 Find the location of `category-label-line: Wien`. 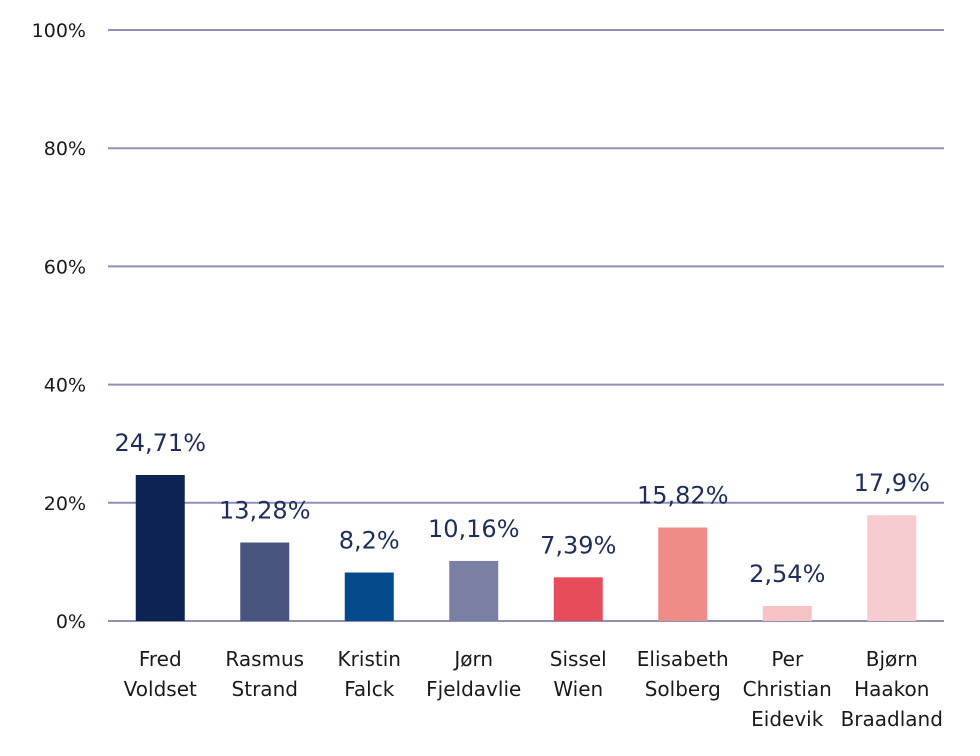

category-label-line: Wien is located at coordinates (578, 689).